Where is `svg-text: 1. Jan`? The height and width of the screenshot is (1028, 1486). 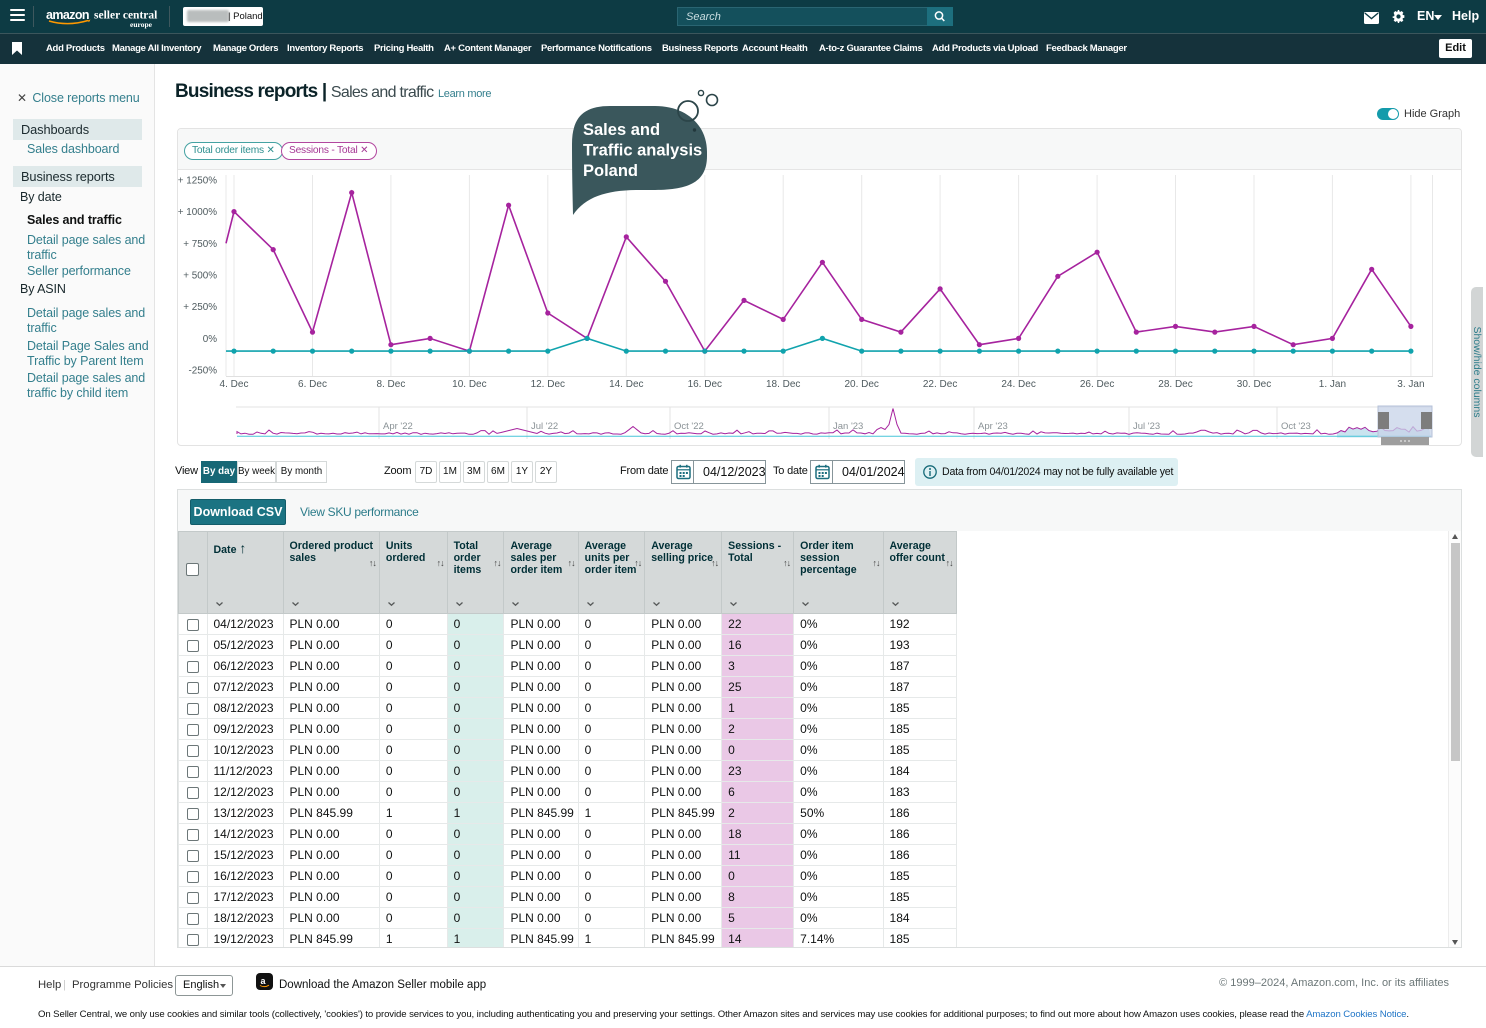
svg-text: 1. Jan is located at coordinates (1332, 384).